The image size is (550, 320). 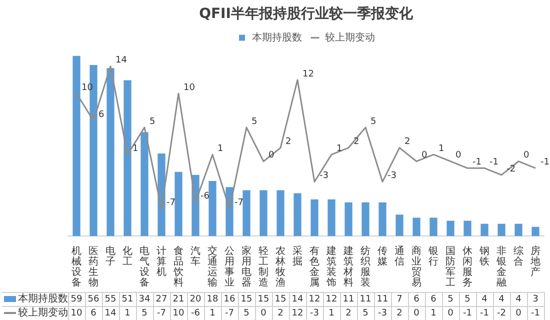 What do you see at coordinates (519, 256) in the screenshot?
I see `x-tick-label: 综合` at bounding box center [519, 256].